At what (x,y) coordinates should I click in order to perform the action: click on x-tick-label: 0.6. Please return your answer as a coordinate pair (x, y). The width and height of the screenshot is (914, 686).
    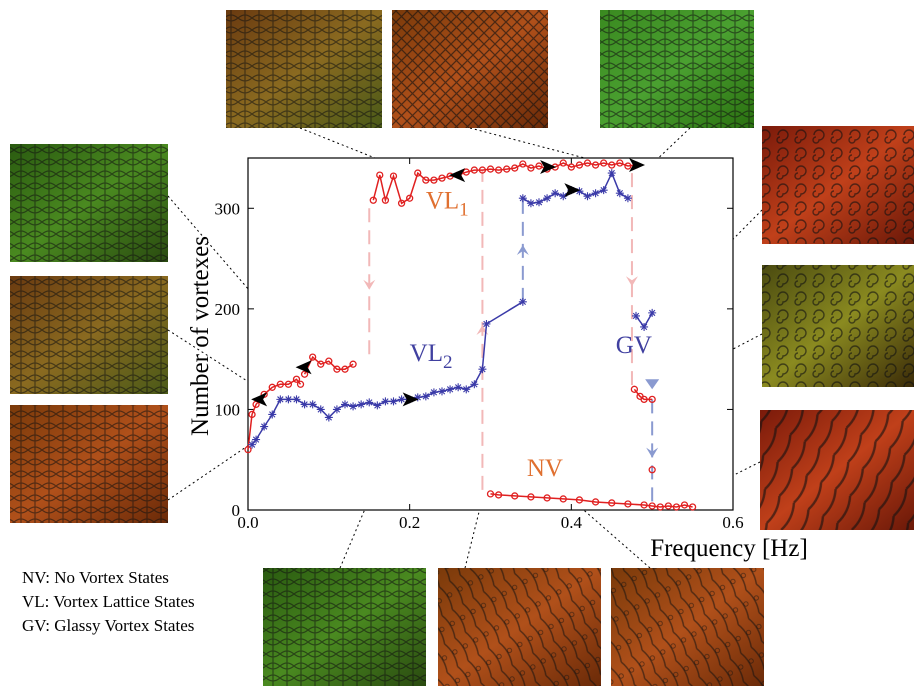
    Looking at the image, I should click on (732, 522).